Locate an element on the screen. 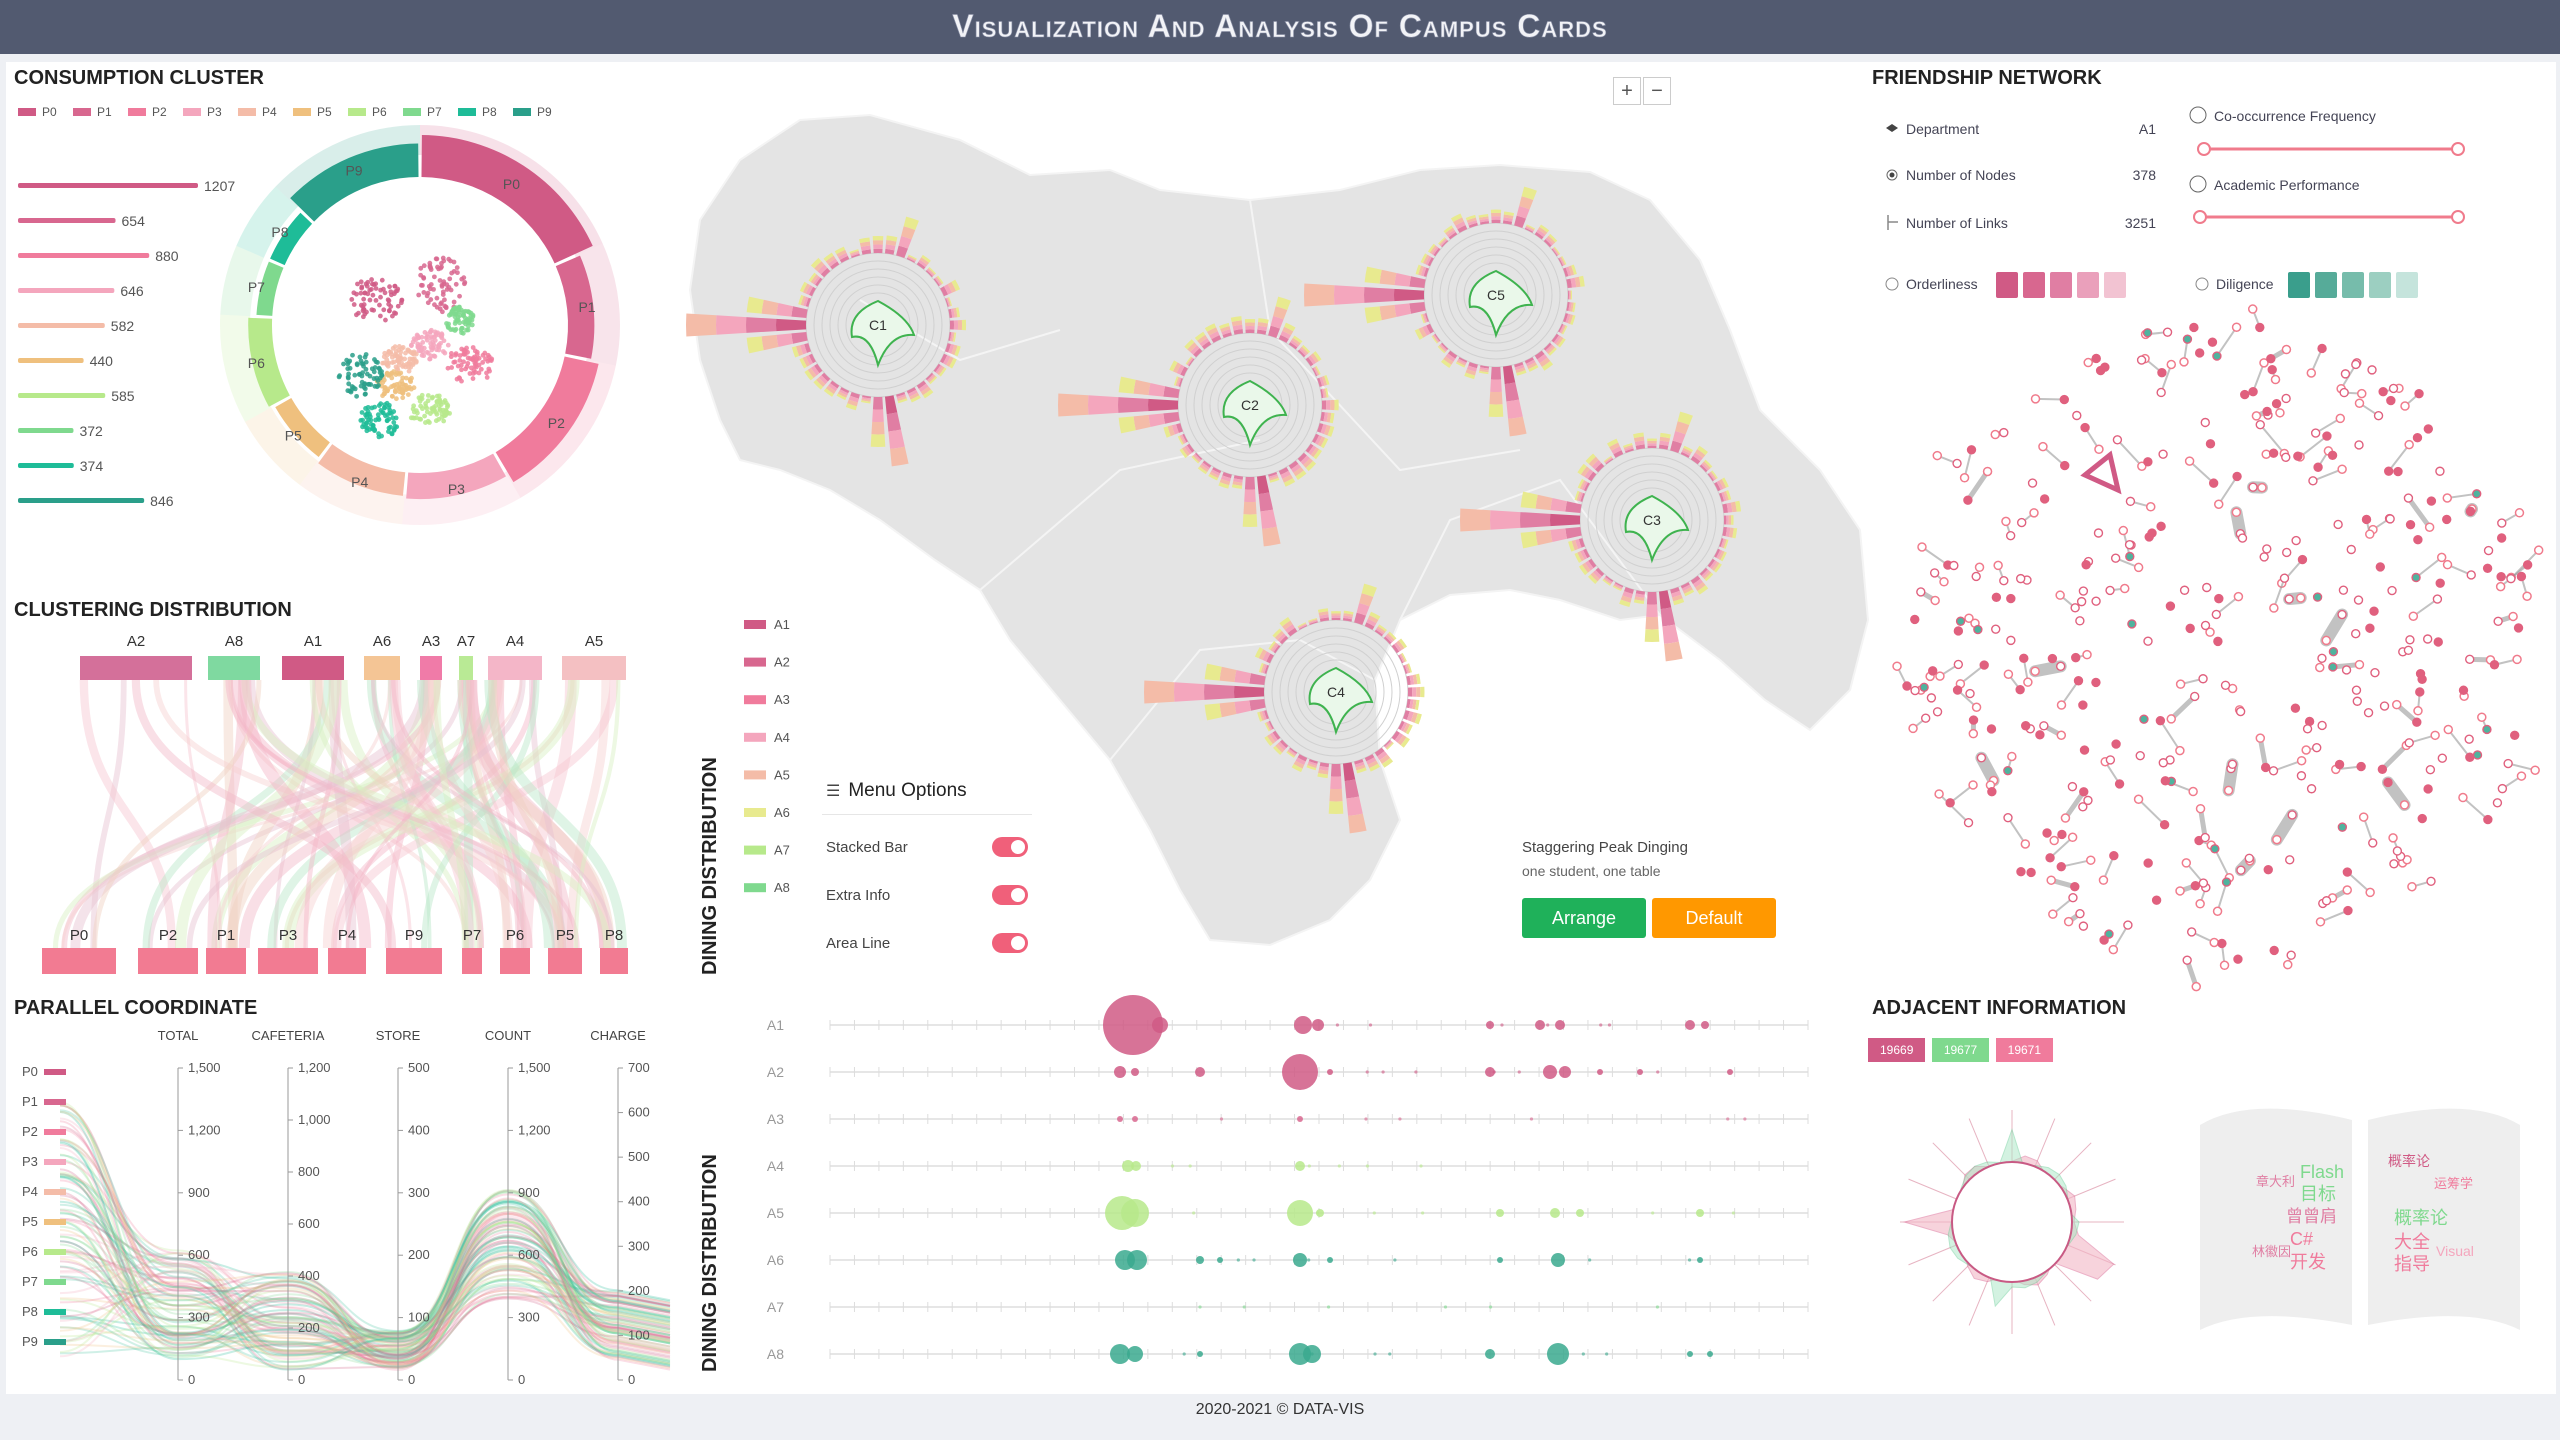  stacked-bar-toggle is located at coordinates (1010, 847).